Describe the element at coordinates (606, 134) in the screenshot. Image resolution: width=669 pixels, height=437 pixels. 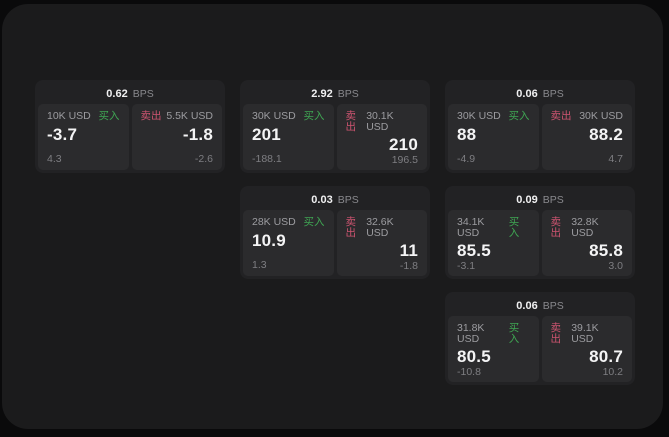
I see `sell-price: 88.2` at that location.